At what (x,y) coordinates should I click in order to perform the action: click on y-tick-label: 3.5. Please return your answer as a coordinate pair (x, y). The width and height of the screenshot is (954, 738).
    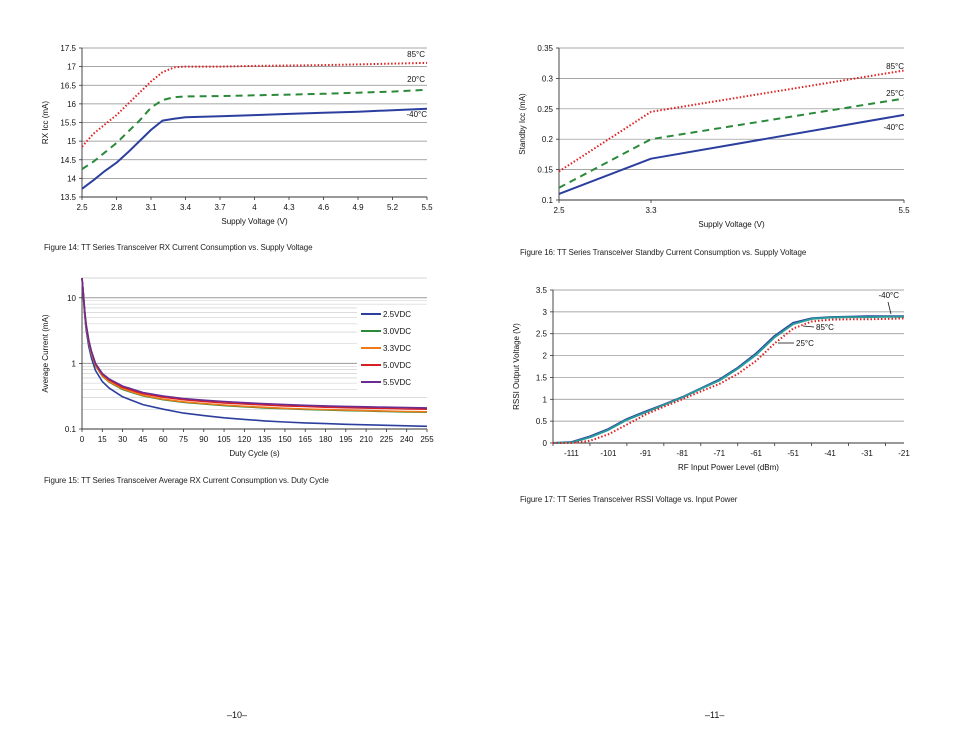
    Looking at the image, I should click on (542, 290).